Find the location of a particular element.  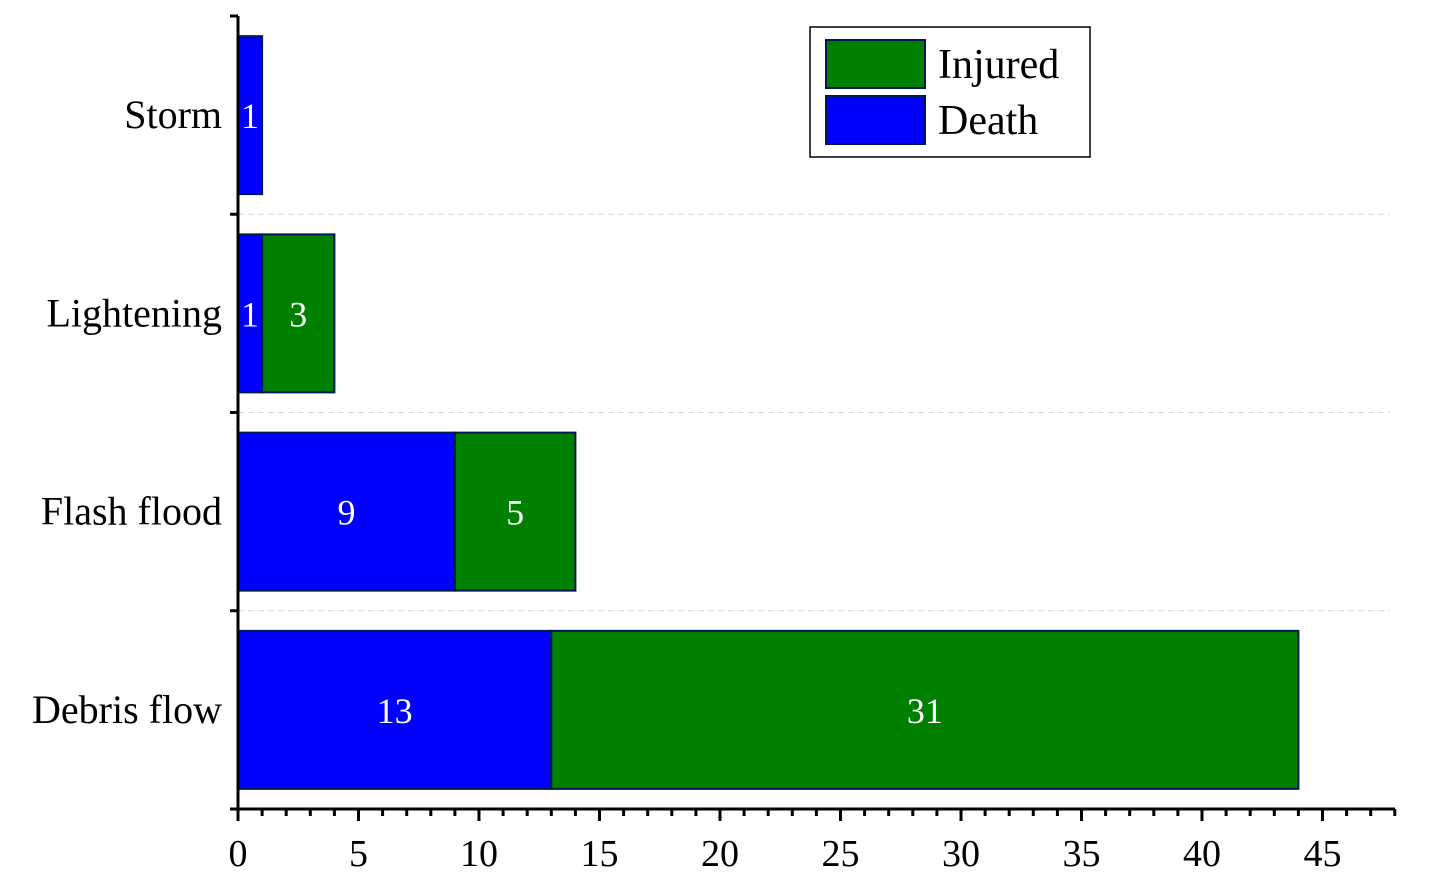

data-label: 9 is located at coordinates (346, 513).